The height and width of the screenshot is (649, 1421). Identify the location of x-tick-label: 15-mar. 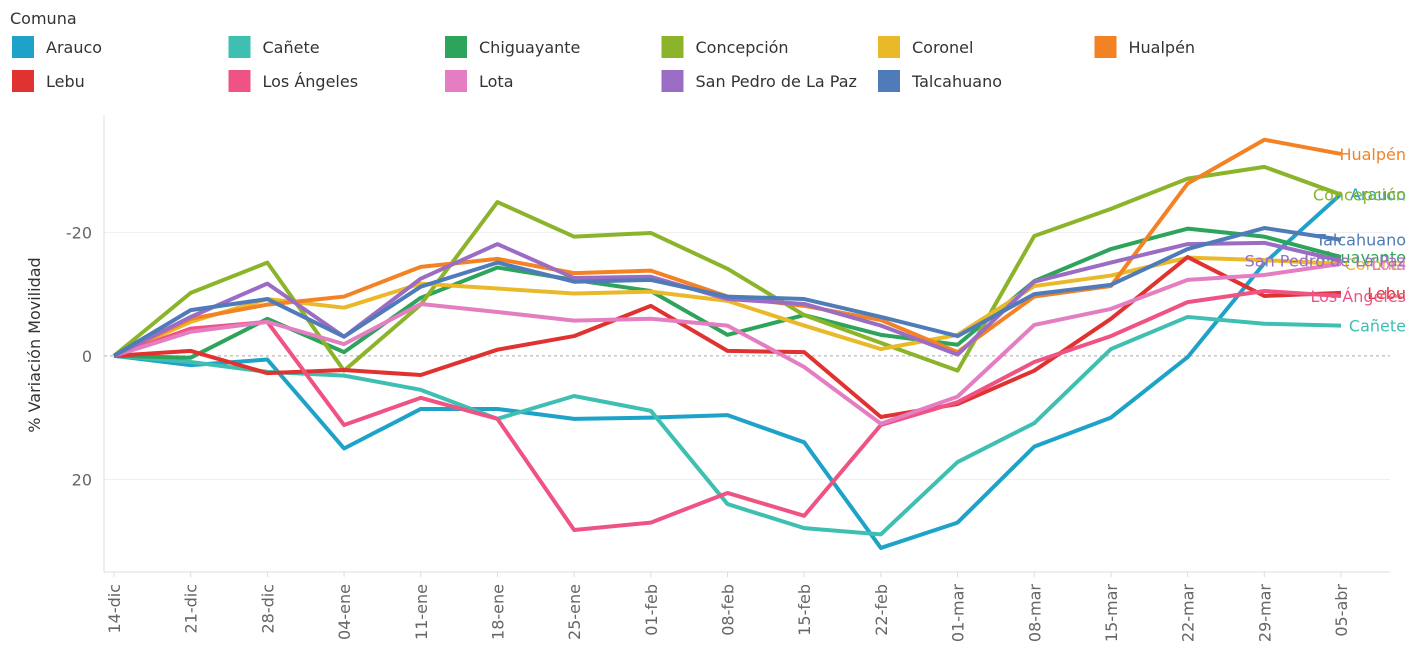
(1111, 613).